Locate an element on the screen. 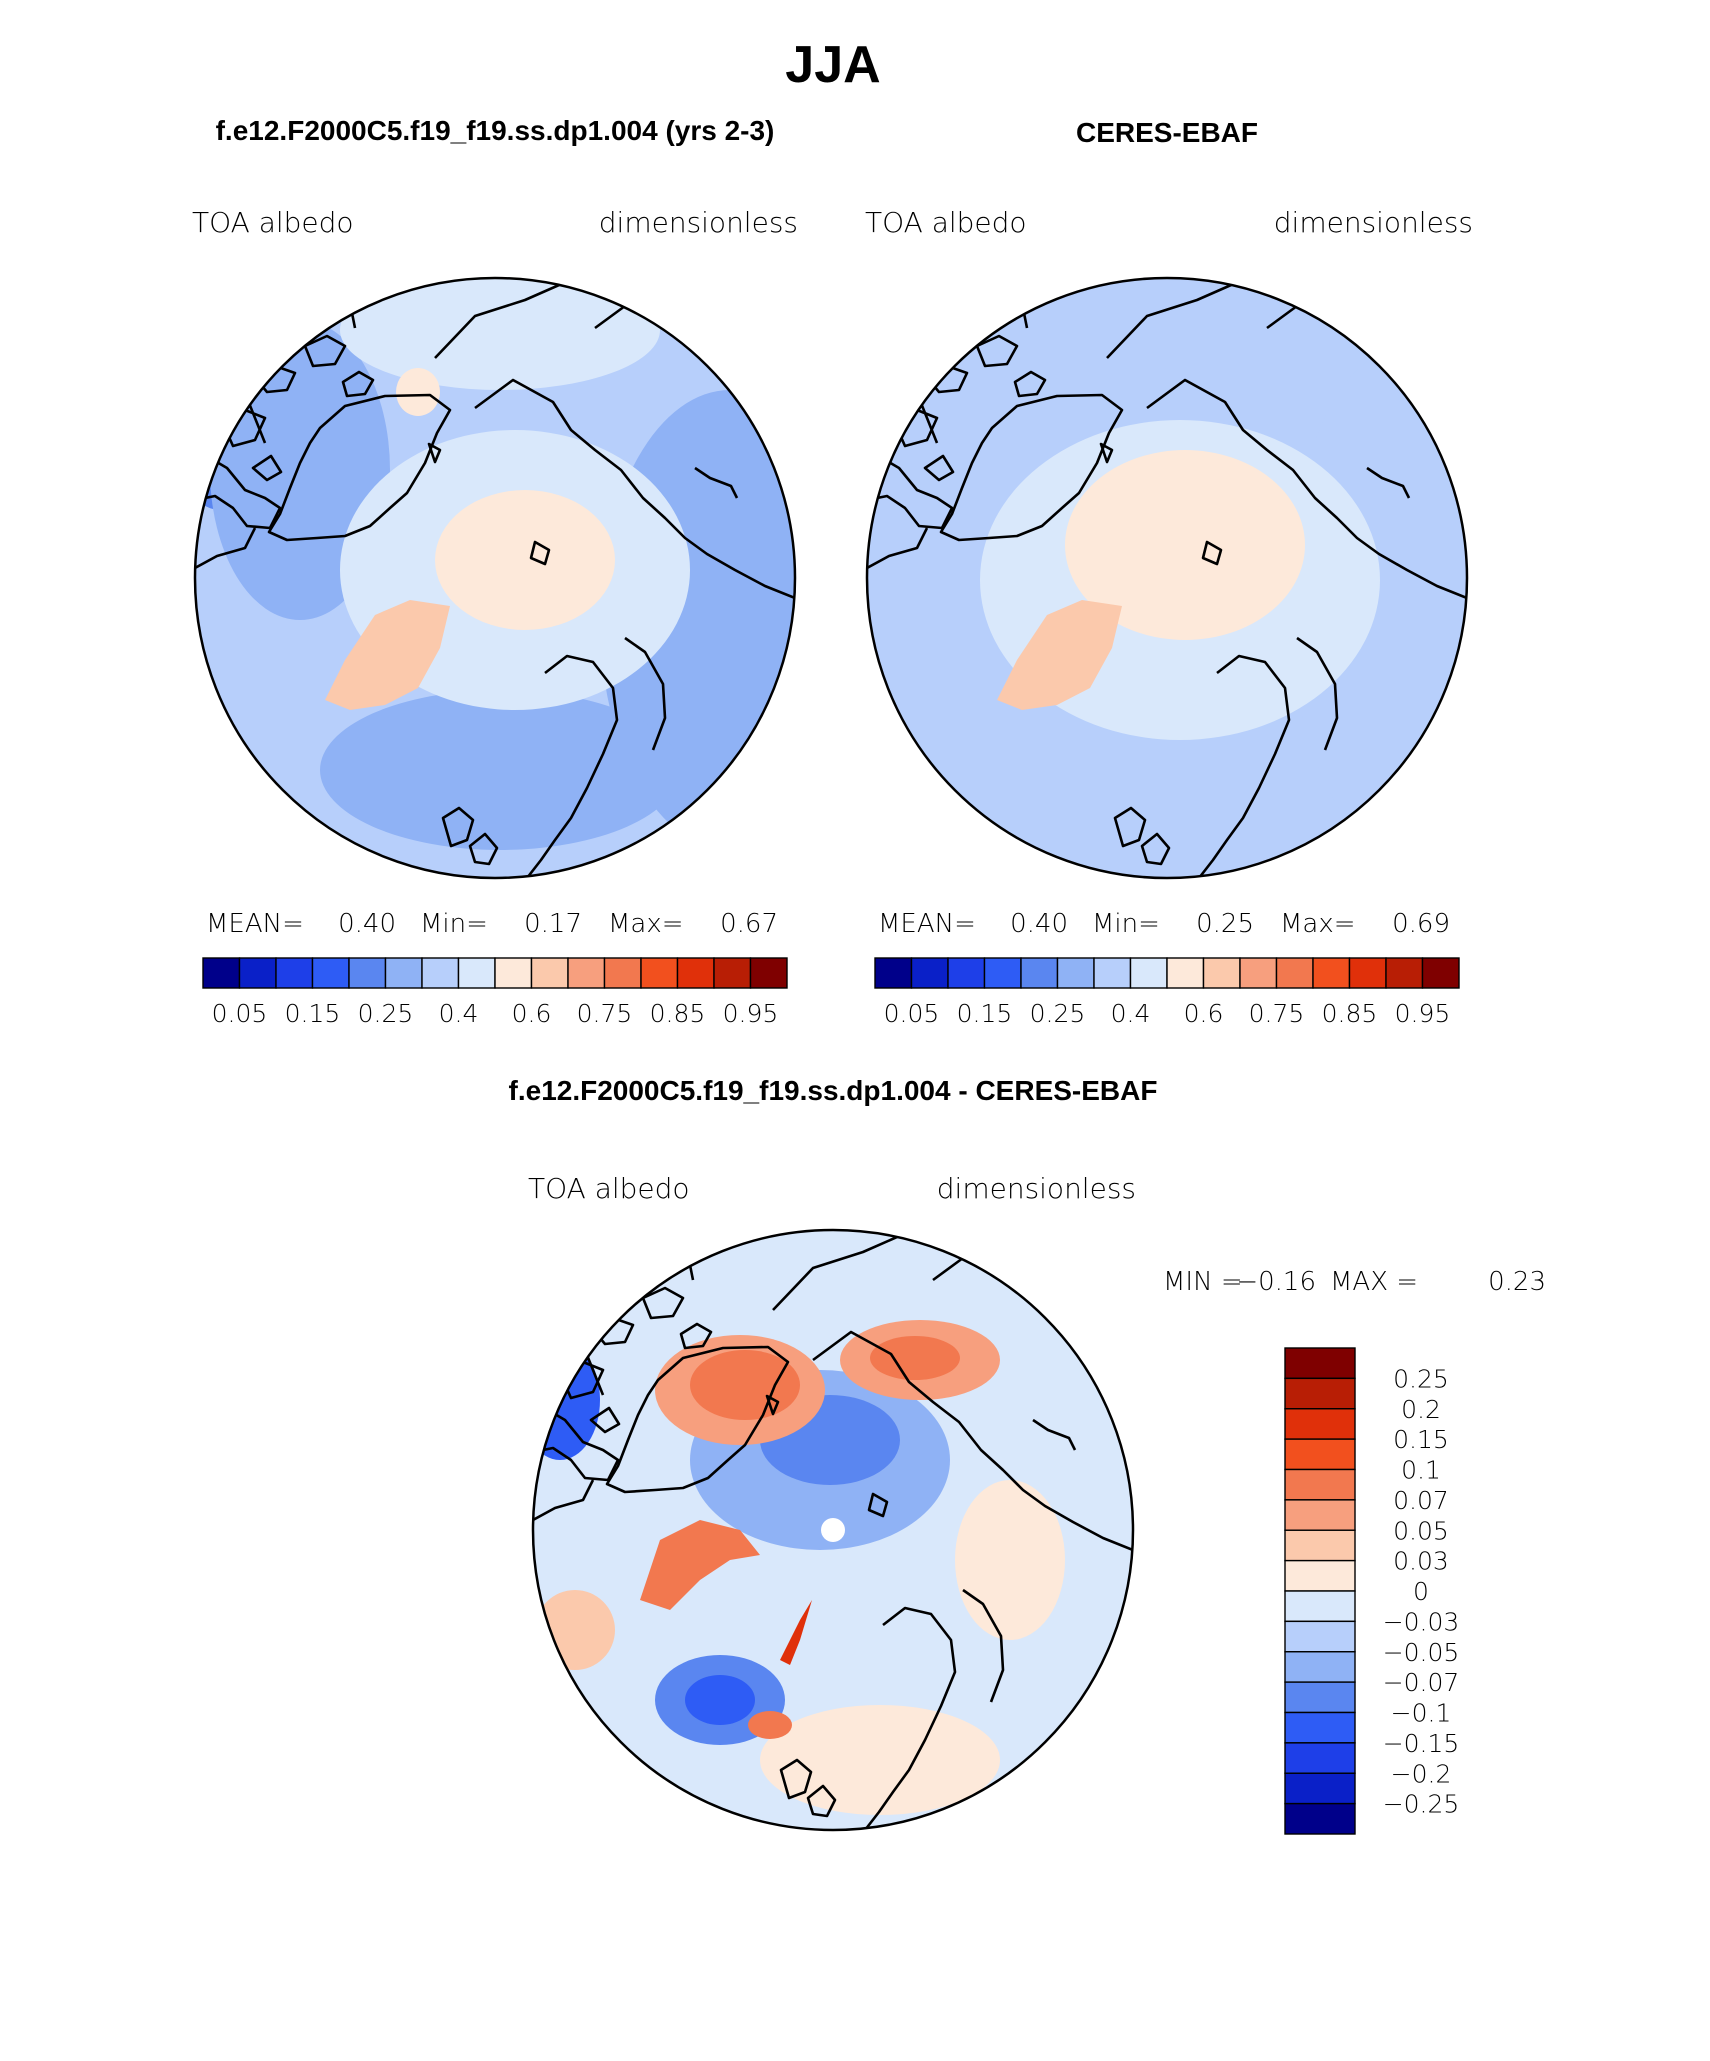 Image resolution: width=1710 pixels, height=2061 pixels. map-a-outline is located at coordinates (495, 578).